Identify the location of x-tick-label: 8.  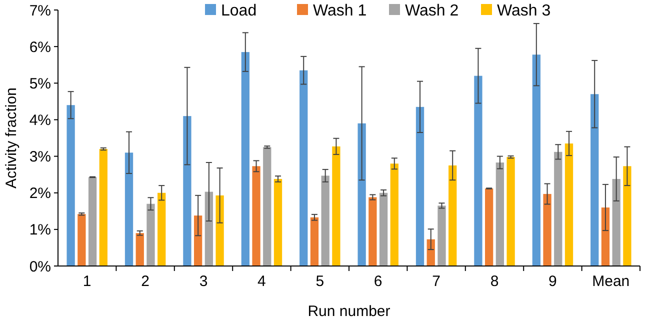
(494, 281).